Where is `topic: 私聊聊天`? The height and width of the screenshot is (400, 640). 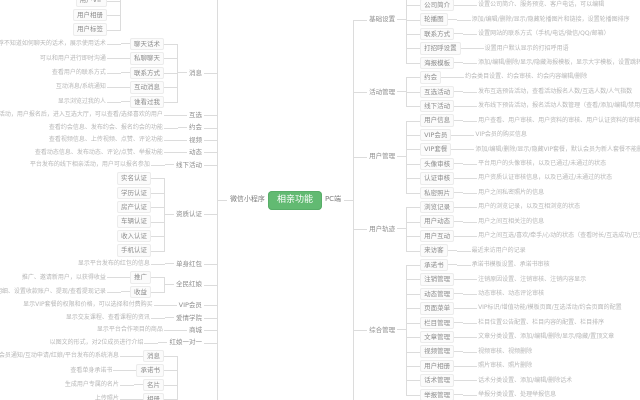 topic: 私聊聊天 is located at coordinates (146, 58).